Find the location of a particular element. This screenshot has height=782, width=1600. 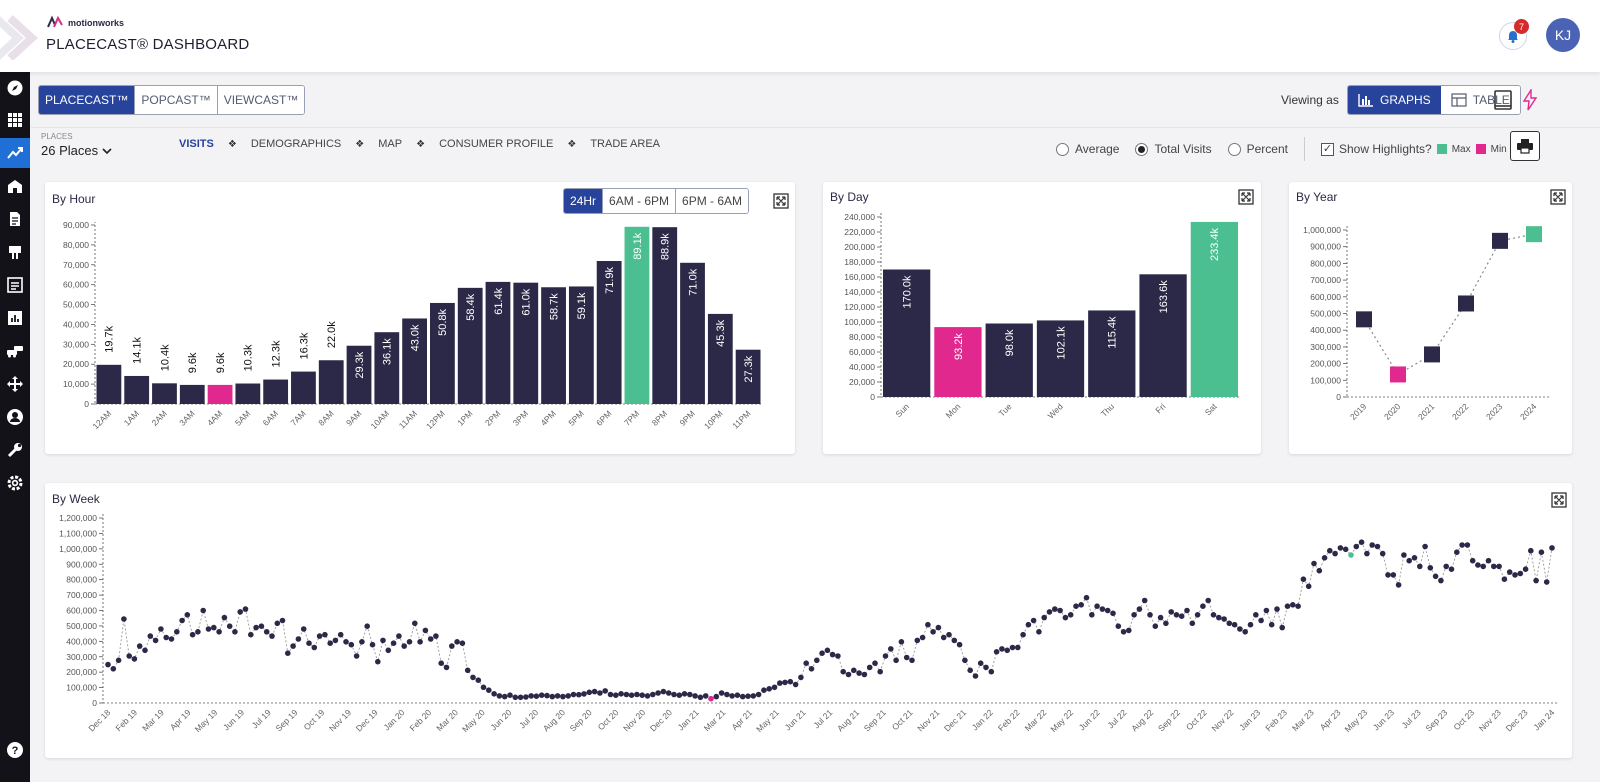

sidebar-item-reports is located at coordinates (15, 219).